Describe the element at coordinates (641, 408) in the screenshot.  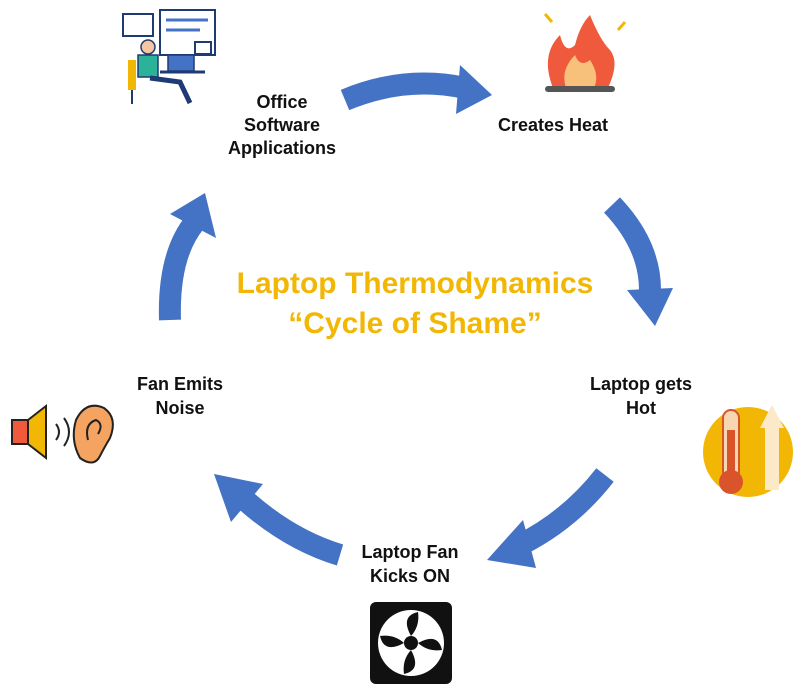
I see `node-label: Hot` at that location.